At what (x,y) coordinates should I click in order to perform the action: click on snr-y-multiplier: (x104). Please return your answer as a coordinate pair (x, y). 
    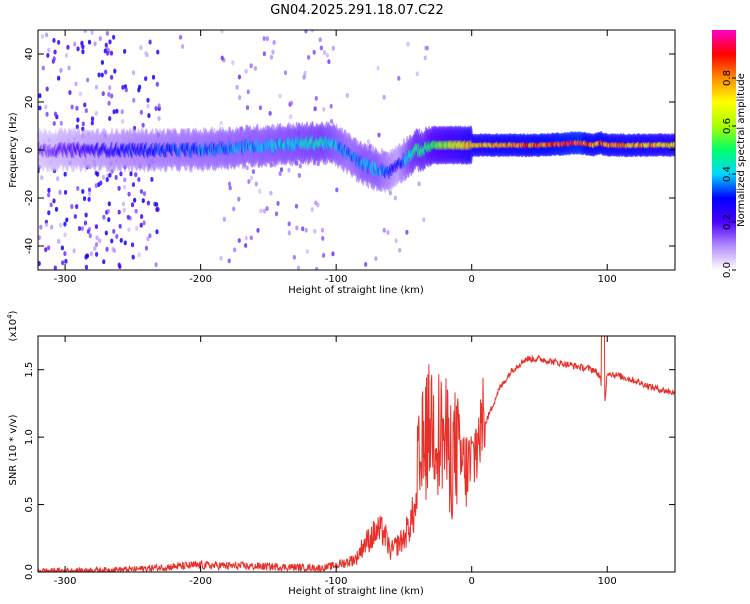
    Looking at the image, I should click on (12, 325).